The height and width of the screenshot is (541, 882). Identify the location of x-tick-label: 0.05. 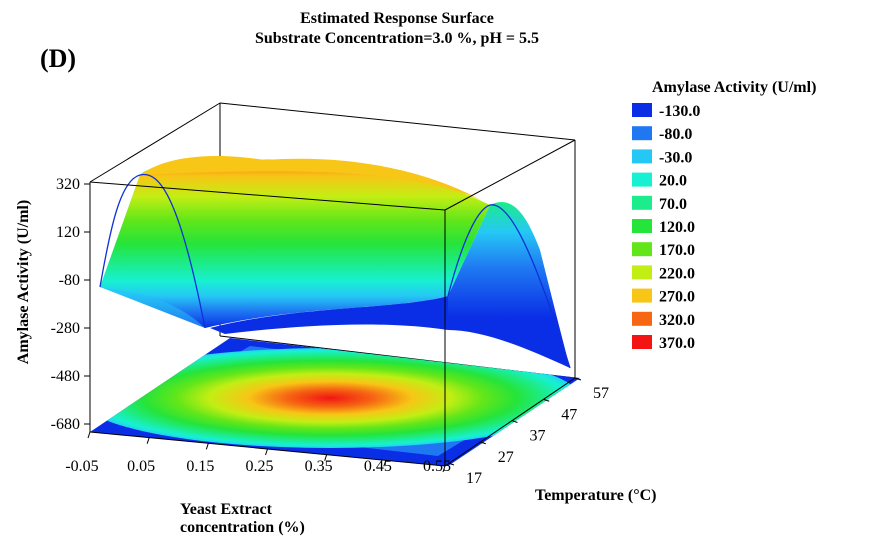
(141, 466).